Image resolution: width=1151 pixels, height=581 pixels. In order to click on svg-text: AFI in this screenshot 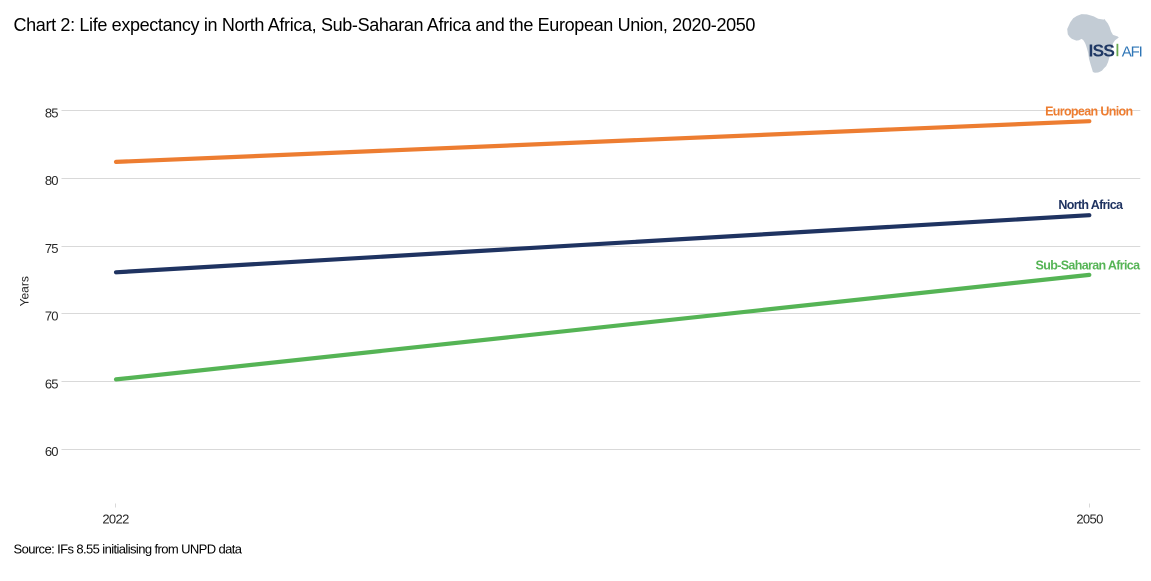, I will do `click(1132, 52)`.